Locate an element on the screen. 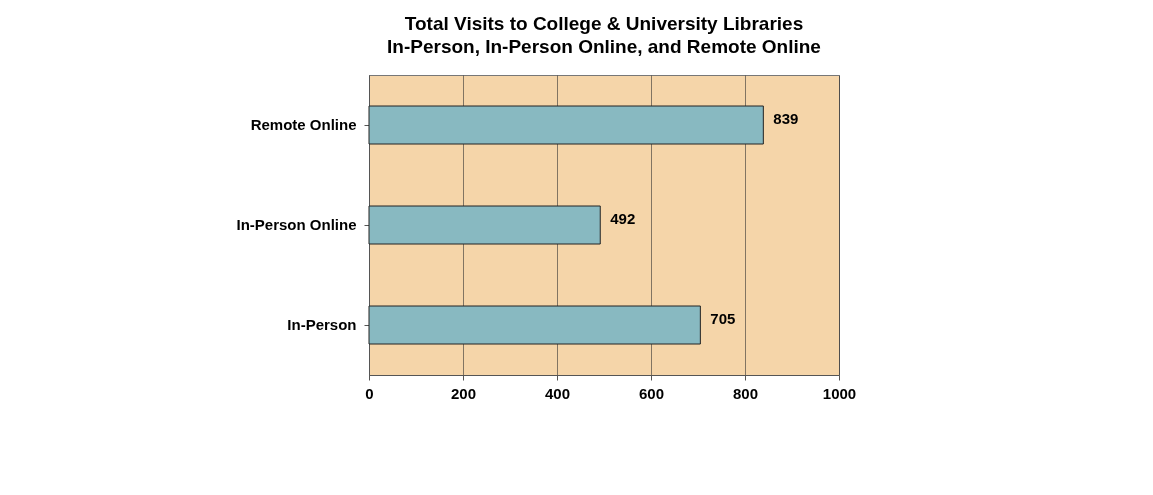 The height and width of the screenshot is (495, 1153). x-tick-label: 1000 is located at coordinates (839, 393).